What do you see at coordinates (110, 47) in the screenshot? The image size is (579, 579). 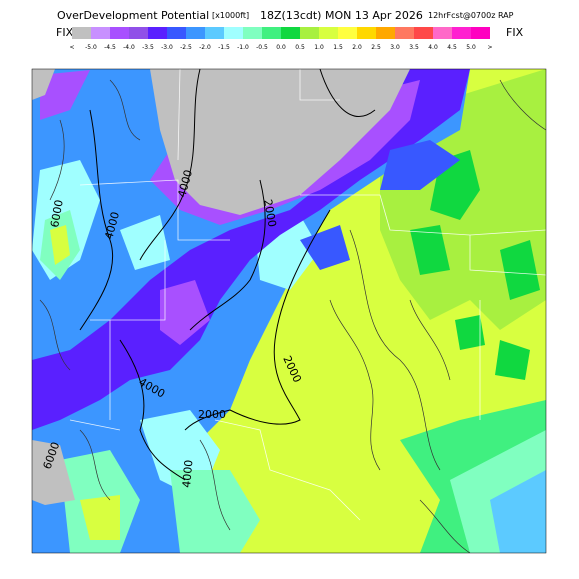 I see `colorbar-label: -4.5` at bounding box center [110, 47].